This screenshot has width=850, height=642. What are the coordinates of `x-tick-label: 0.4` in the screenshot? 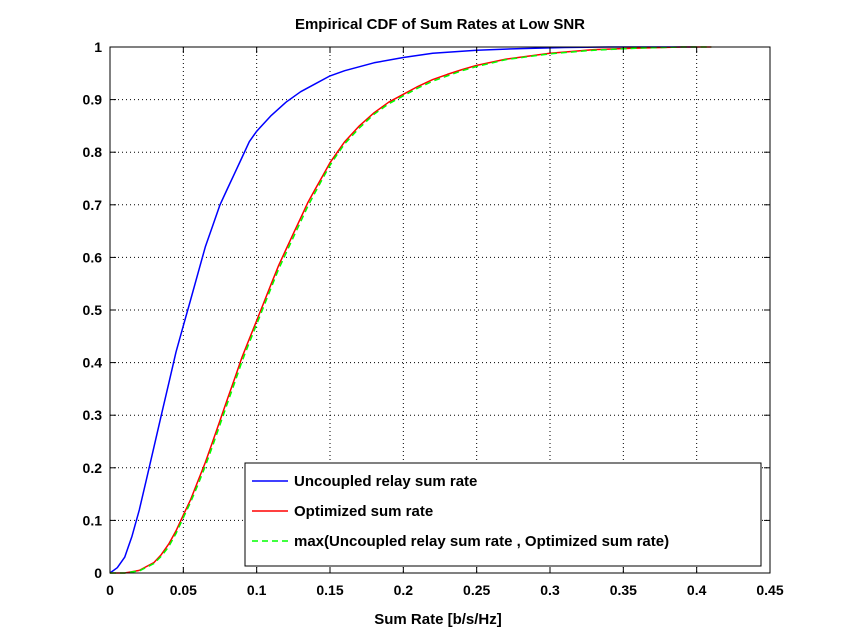 It's located at (697, 590).